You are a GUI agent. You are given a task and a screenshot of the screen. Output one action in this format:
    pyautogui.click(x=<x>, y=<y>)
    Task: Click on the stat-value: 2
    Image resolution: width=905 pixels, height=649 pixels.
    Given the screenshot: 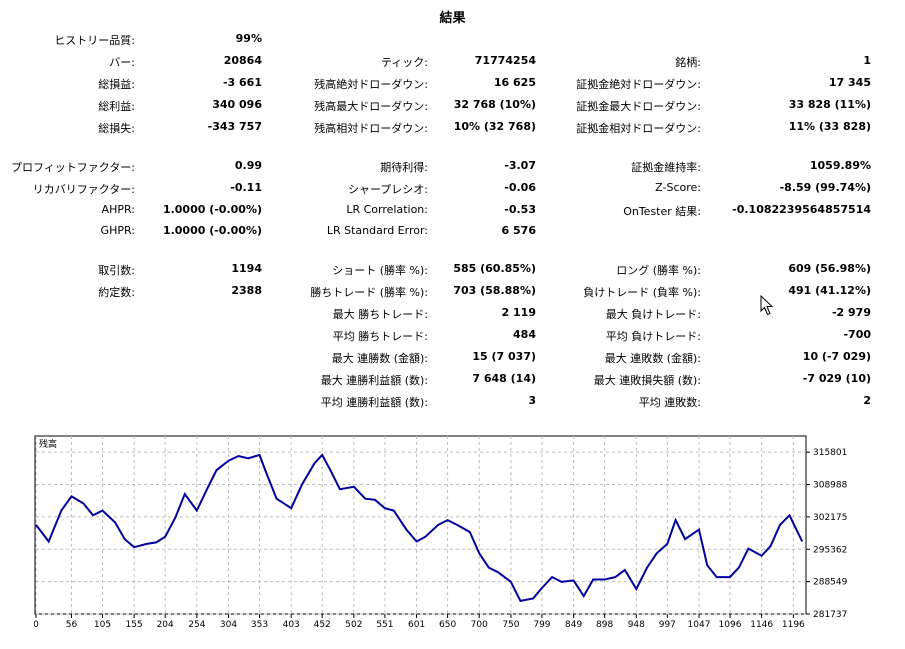 What is the action you would take?
    pyautogui.click(x=867, y=400)
    